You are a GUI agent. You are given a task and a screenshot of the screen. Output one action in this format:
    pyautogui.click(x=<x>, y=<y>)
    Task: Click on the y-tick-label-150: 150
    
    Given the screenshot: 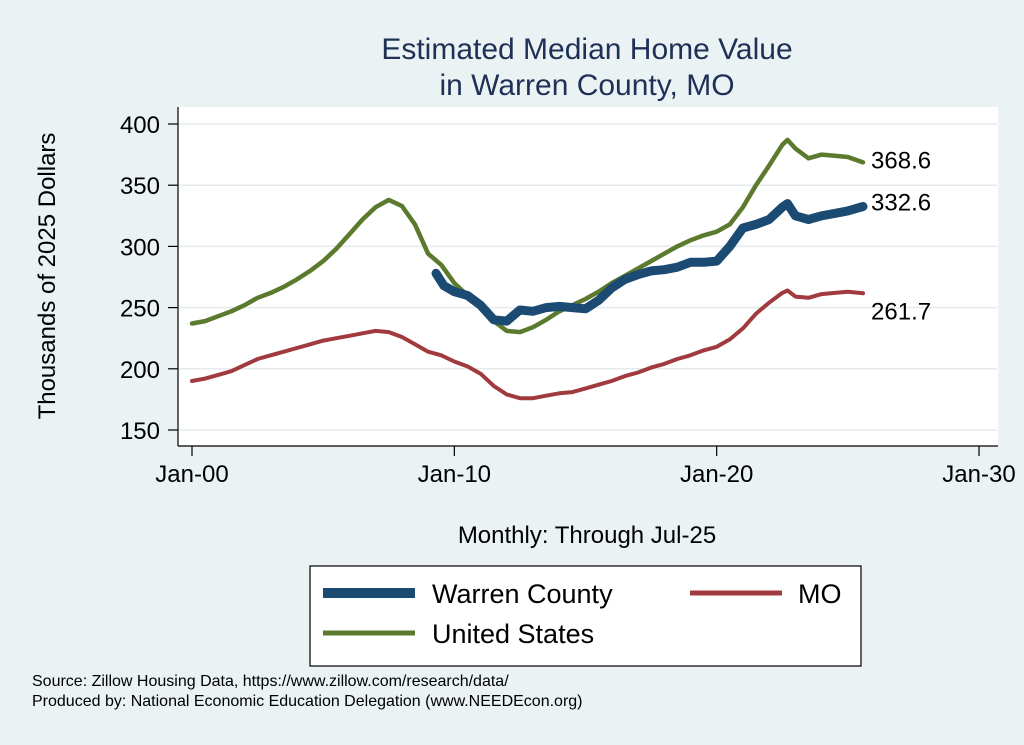 What is the action you would take?
    pyautogui.click(x=140, y=431)
    